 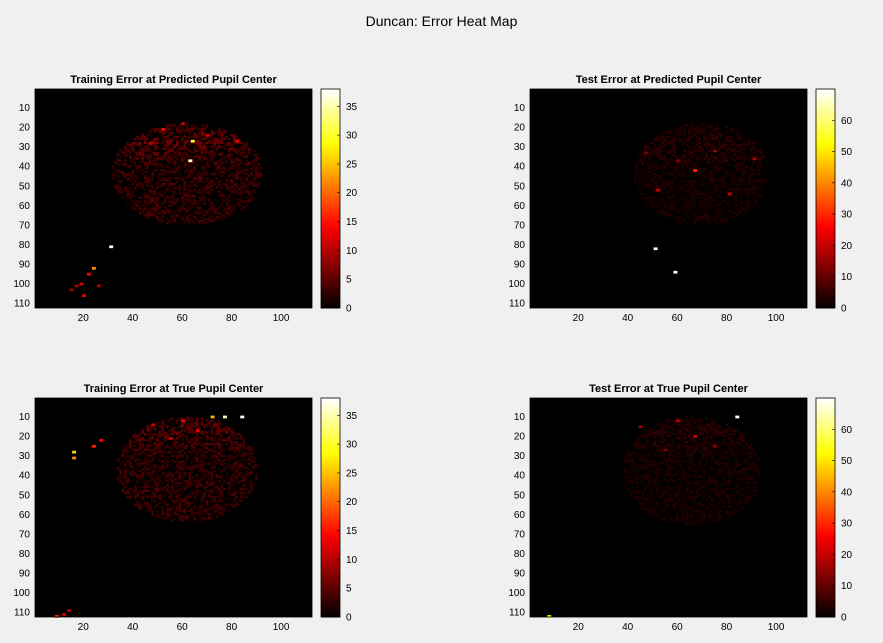 What do you see at coordinates (25, 206) in the screenshot?
I see `y-tick-label: 60` at bounding box center [25, 206].